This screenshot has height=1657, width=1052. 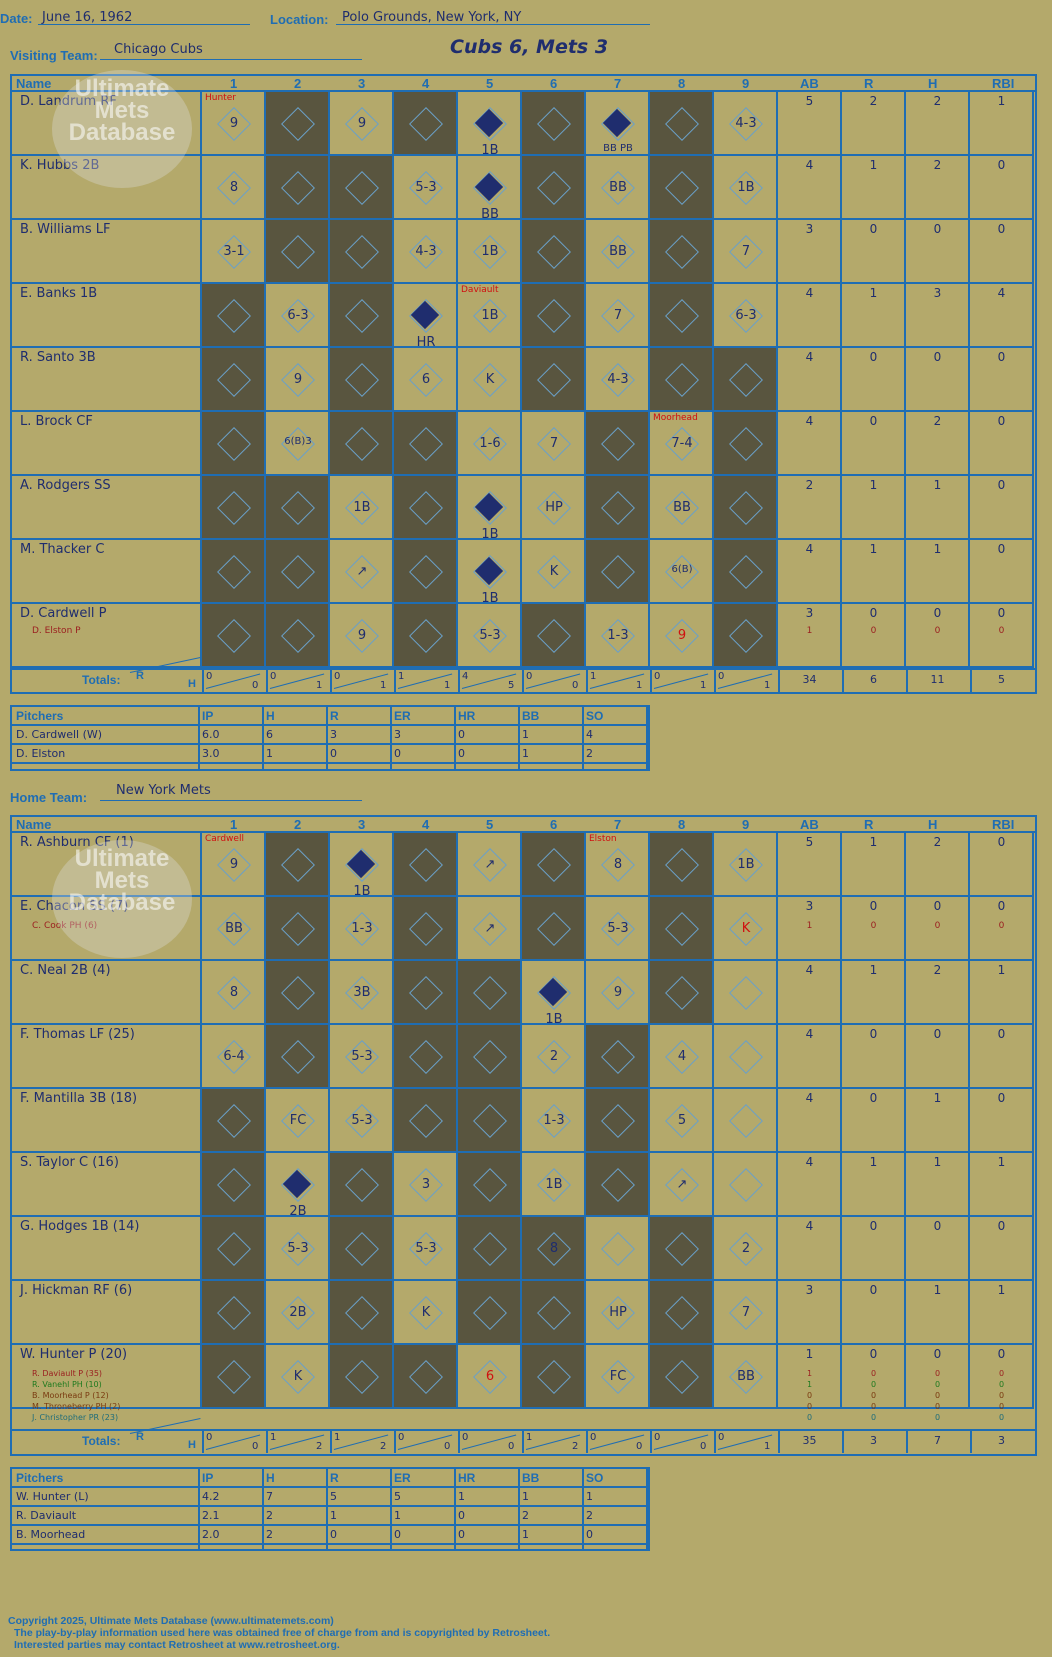 I want to click on column-header-inning-5: 5, so click(x=490, y=83).